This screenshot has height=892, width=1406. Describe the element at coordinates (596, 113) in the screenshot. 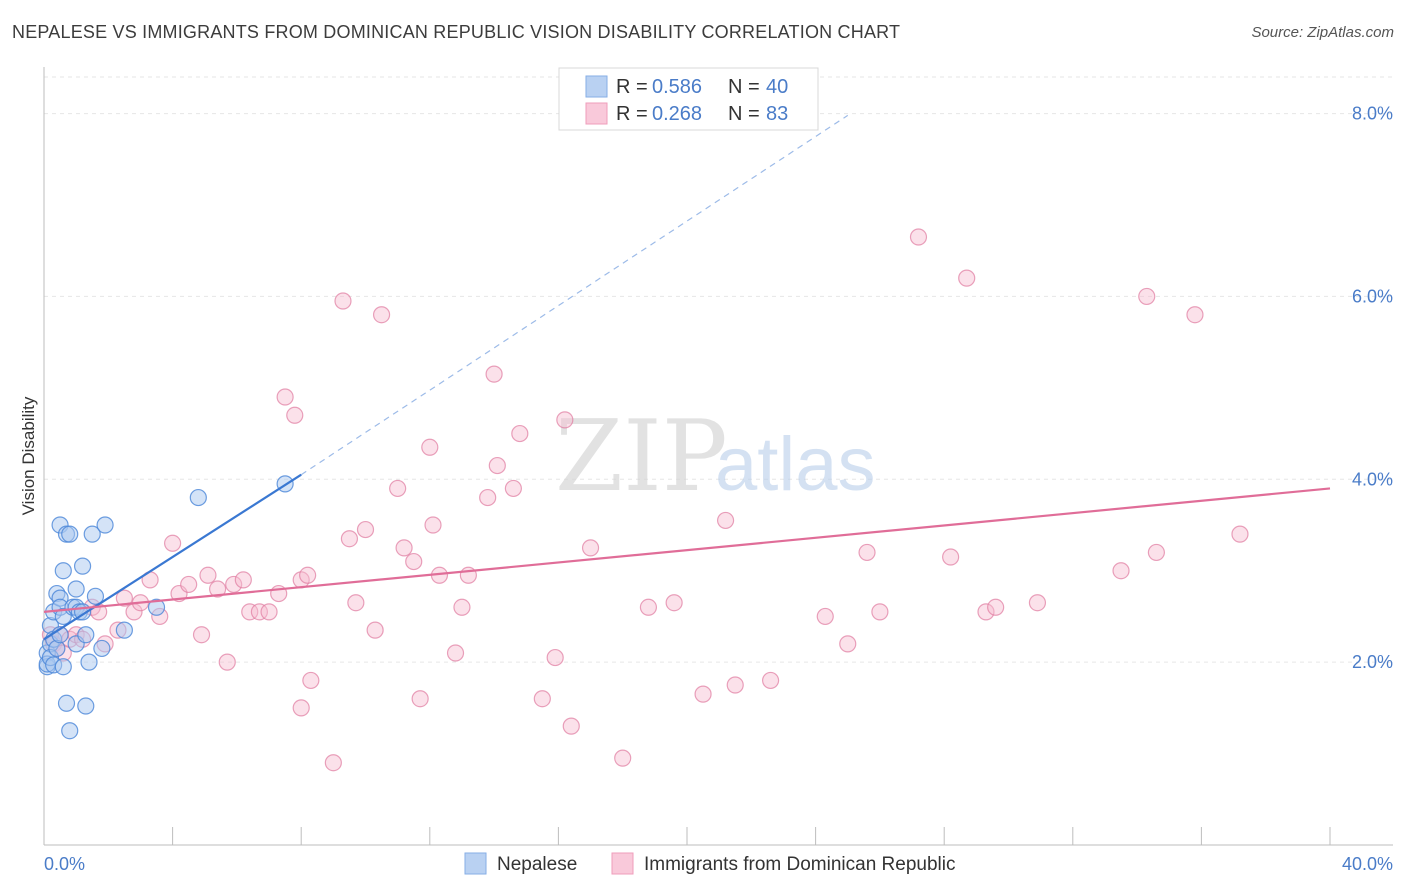

I see `legend-swatch-dominican` at that location.